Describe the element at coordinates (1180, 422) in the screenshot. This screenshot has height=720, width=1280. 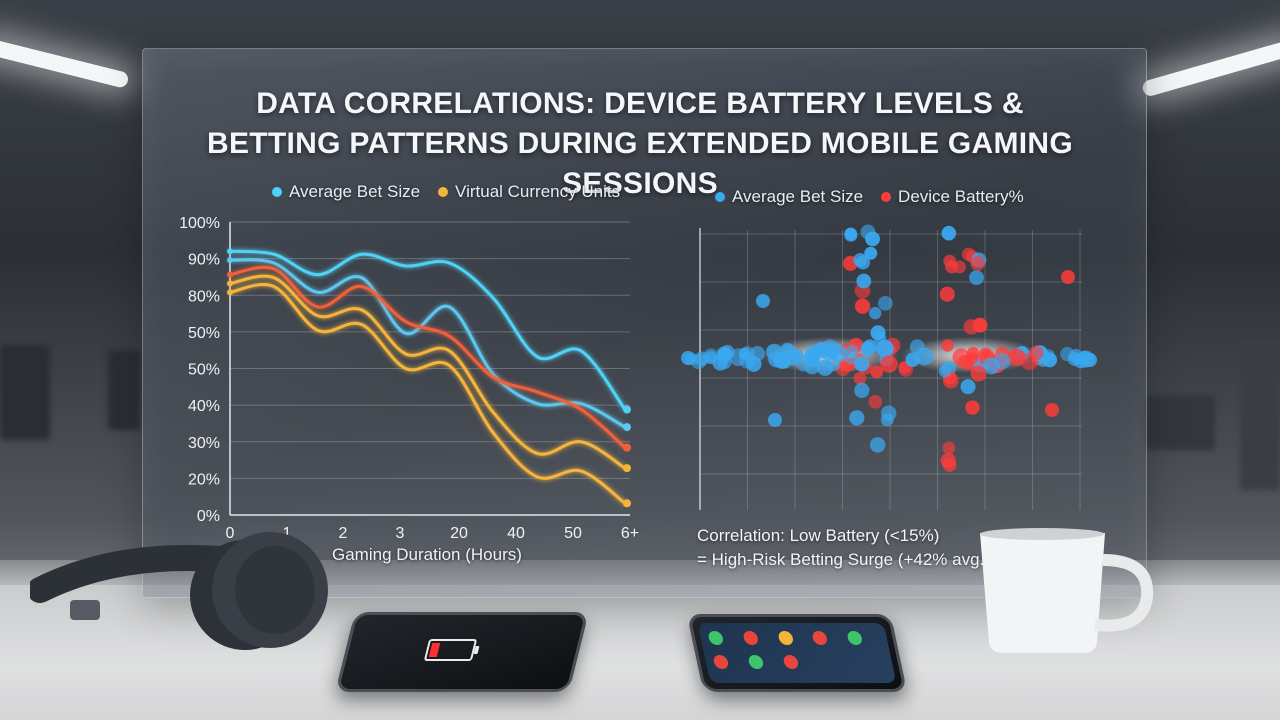
I see `background-monitor-right` at that location.